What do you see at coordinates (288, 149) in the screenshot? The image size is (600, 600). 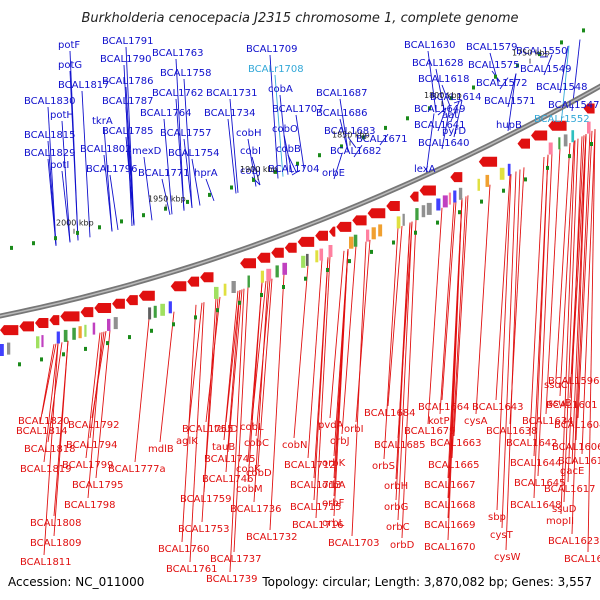 I see `gene-label-cobb: cobB` at bounding box center [288, 149].